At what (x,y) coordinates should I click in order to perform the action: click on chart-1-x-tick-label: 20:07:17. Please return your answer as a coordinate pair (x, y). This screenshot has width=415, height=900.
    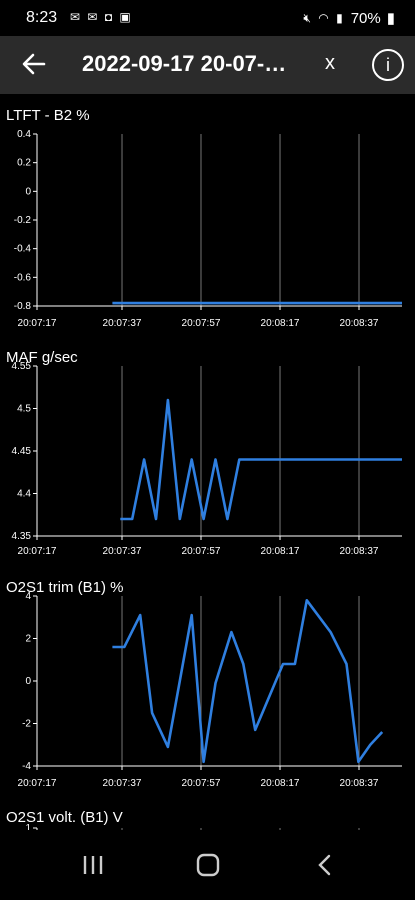
    Looking at the image, I should click on (37, 551).